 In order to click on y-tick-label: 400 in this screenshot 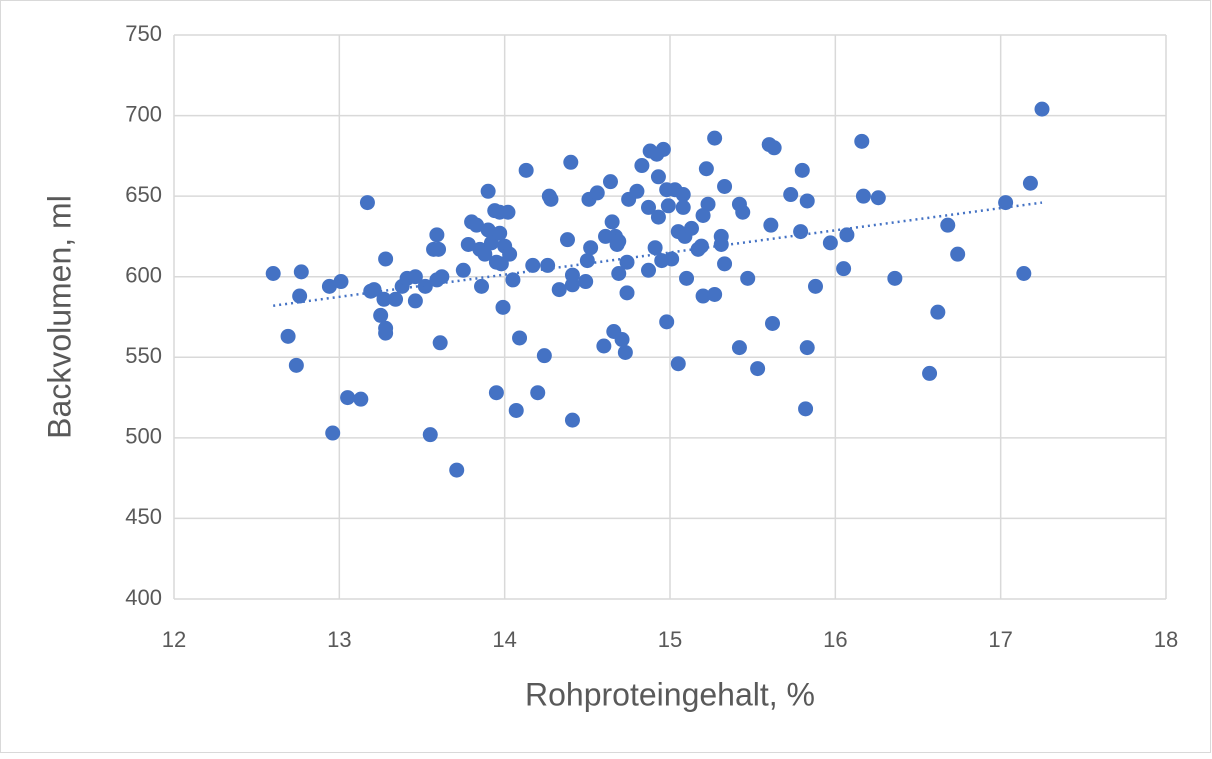, I will do `click(143, 597)`.